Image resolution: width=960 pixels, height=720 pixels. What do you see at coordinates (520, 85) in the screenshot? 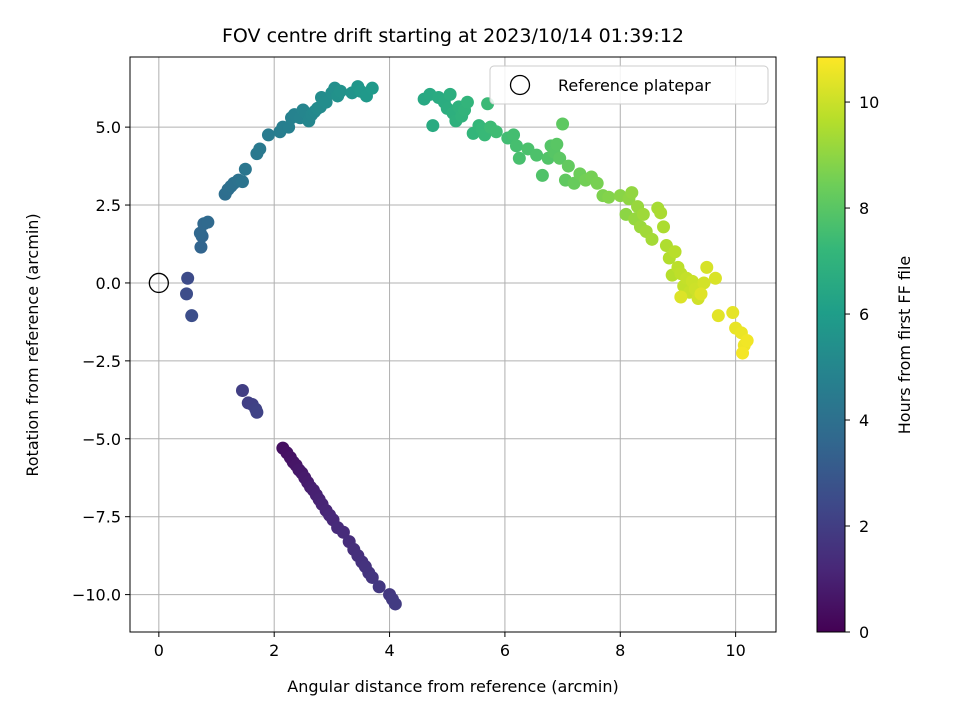
I see `legend-marker` at bounding box center [520, 85].